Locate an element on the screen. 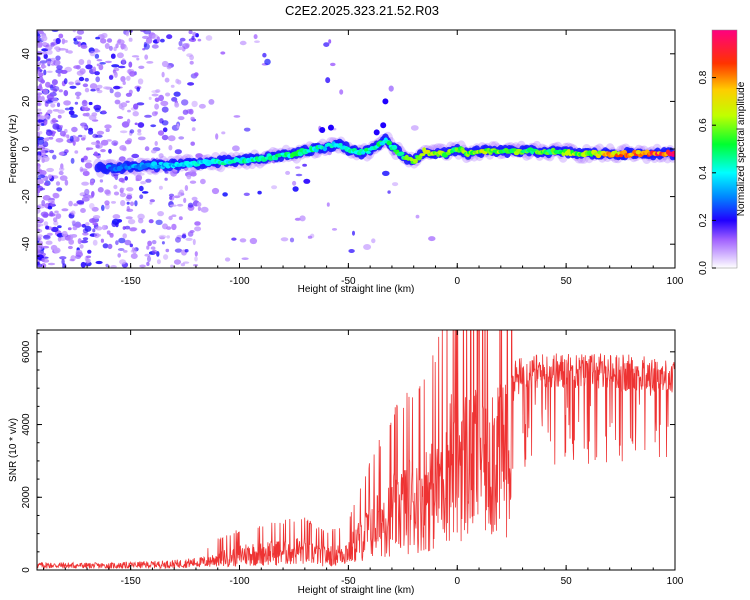 This screenshot has height=600, width=750. colorbar-label: Normalized spectral amplitude is located at coordinates (741, 148).